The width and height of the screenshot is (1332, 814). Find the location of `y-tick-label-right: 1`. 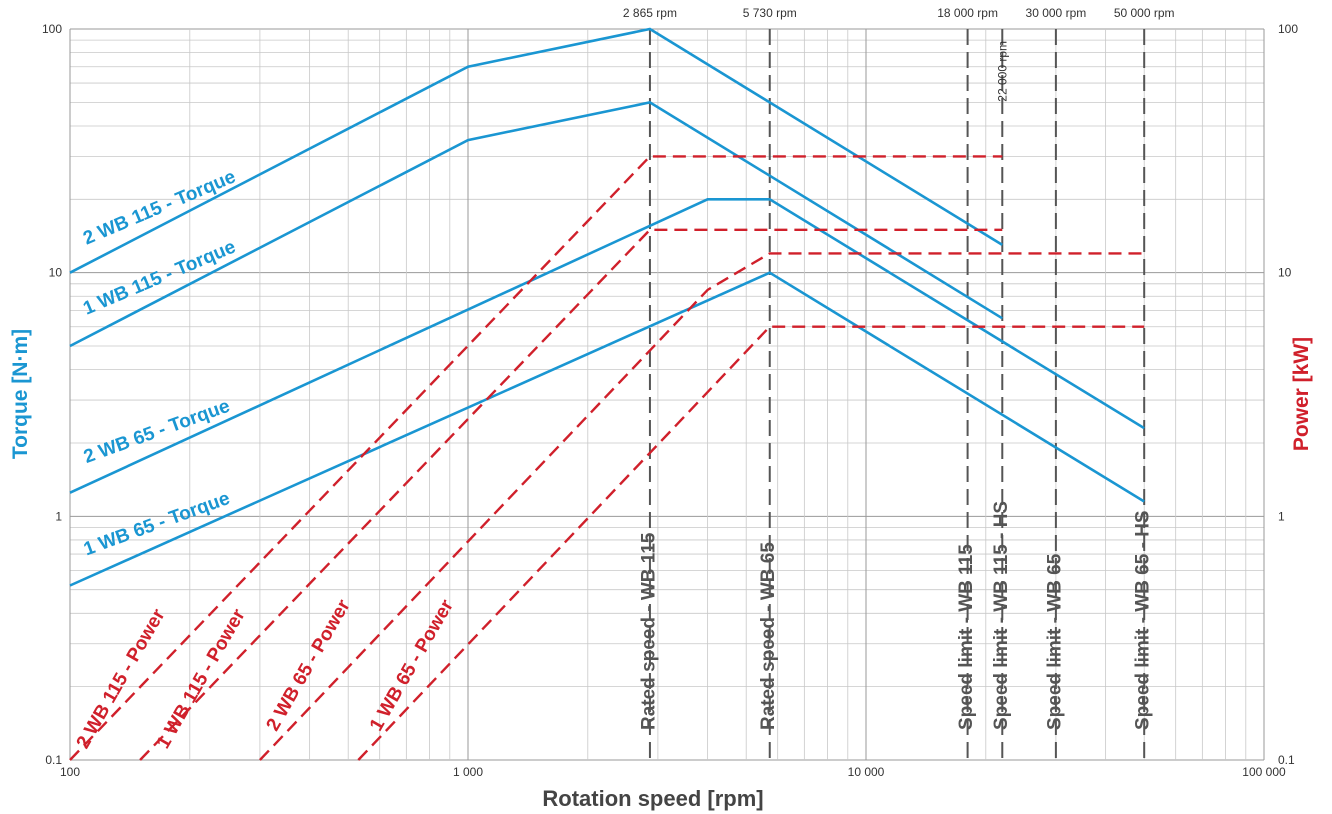

y-tick-label-right: 1 is located at coordinates (1281, 516).